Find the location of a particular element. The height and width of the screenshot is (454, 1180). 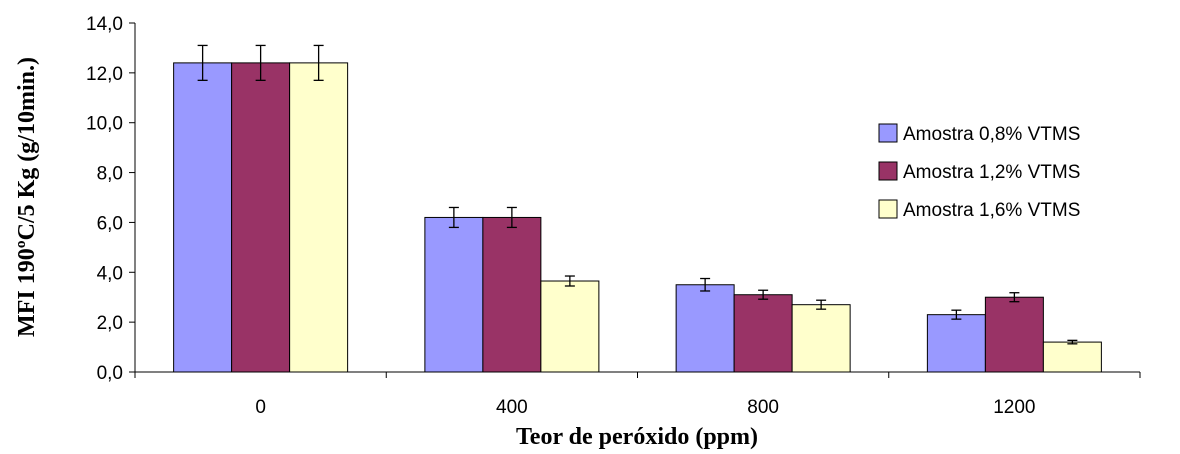

legend-label: Amostra 1,2% VTMS is located at coordinates (991, 172).